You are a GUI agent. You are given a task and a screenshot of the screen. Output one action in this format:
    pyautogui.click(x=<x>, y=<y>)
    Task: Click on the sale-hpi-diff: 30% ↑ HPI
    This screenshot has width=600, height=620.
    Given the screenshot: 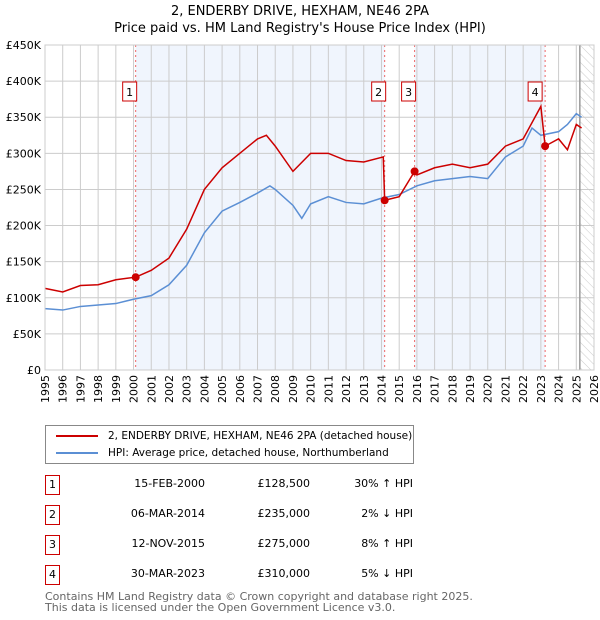 What is the action you would take?
    pyautogui.click(x=383, y=483)
    